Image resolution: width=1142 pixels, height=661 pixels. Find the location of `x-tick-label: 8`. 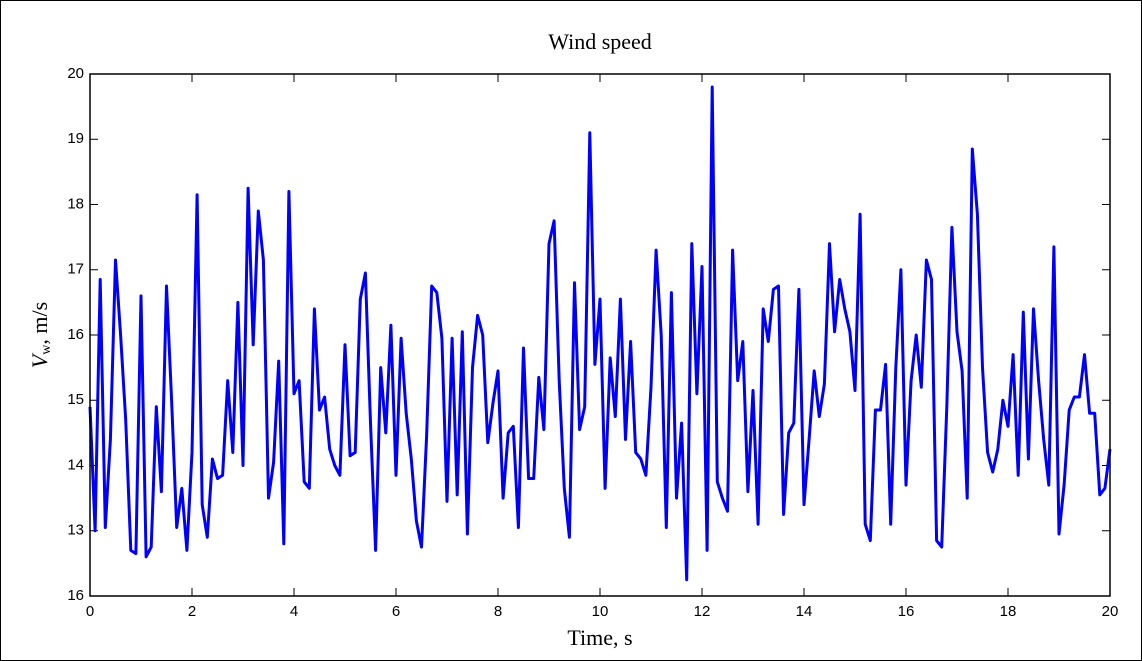

x-tick-label: 8 is located at coordinates (498, 611).